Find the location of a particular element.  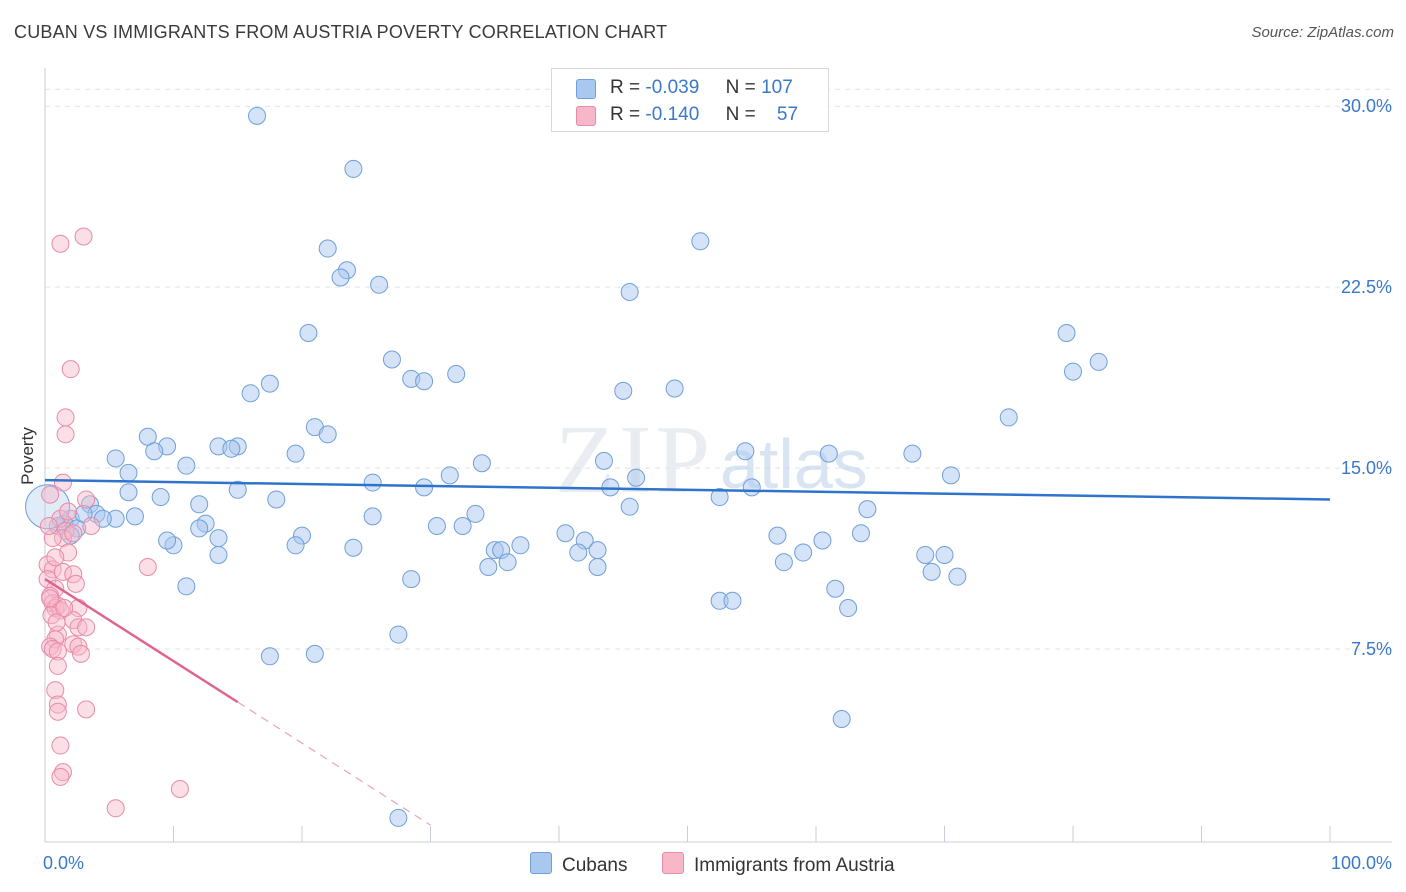

x-tick-labels: 0.0% 100.0% is located at coordinates (717, 863).